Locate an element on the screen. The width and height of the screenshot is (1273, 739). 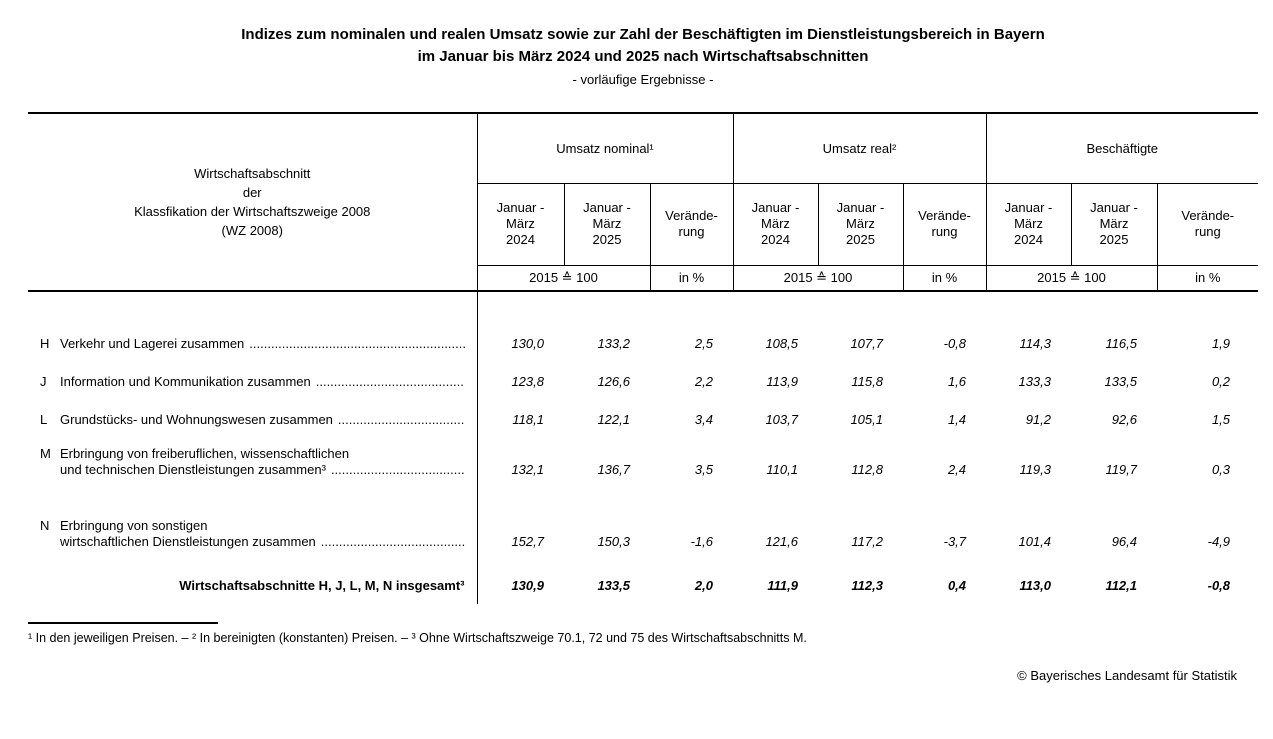
value-cell: 115,8 is located at coordinates (867, 381).